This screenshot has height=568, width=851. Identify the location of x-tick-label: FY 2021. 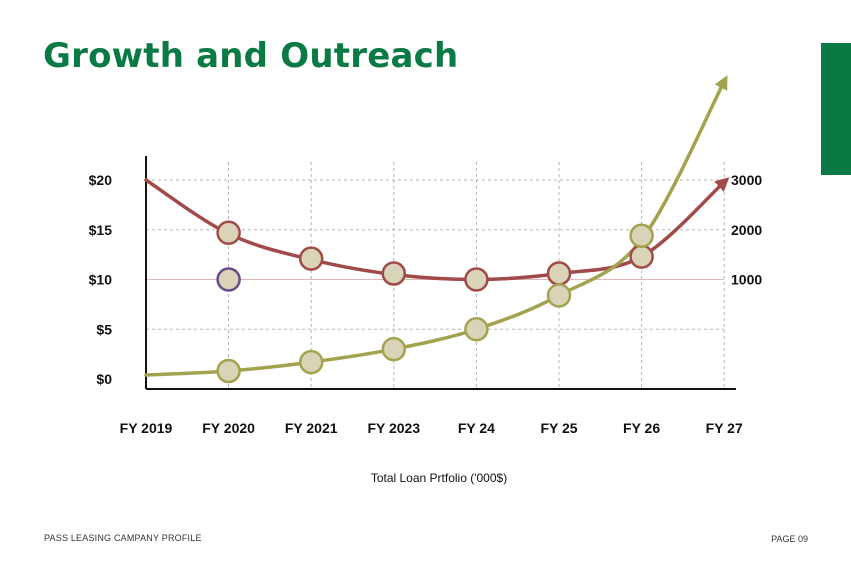
(311, 428).